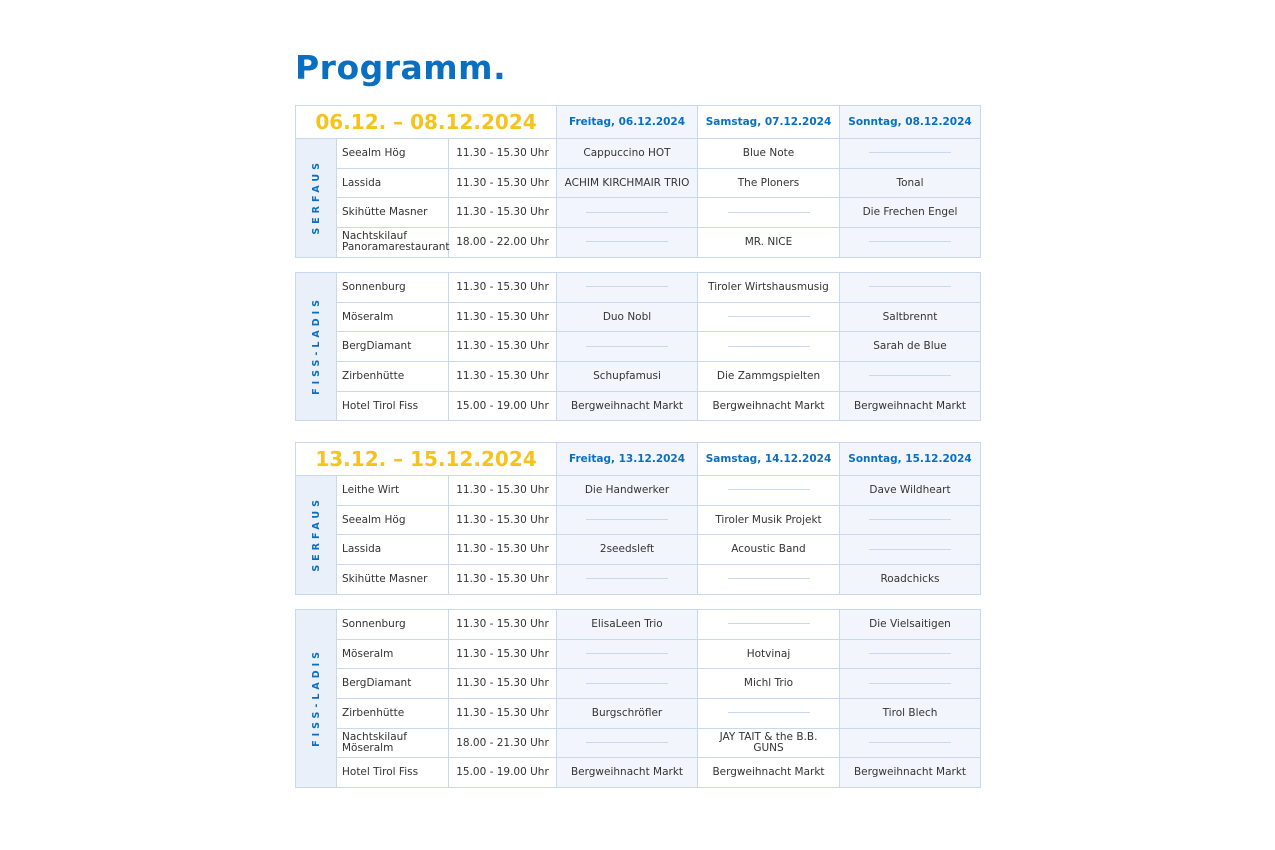 The image size is (1275, 850). I want to click on venue-cell: Zirbenhütte, so click(392, 376).